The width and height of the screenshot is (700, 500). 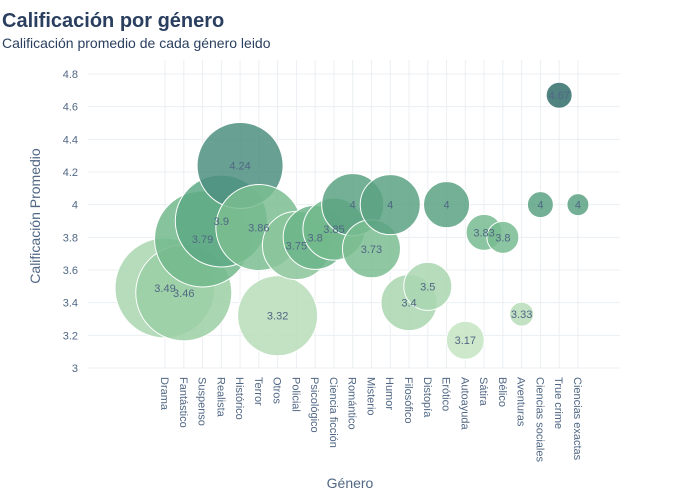 I want to click on bubble-value-label: 3.5, so click(x=427, y=287).